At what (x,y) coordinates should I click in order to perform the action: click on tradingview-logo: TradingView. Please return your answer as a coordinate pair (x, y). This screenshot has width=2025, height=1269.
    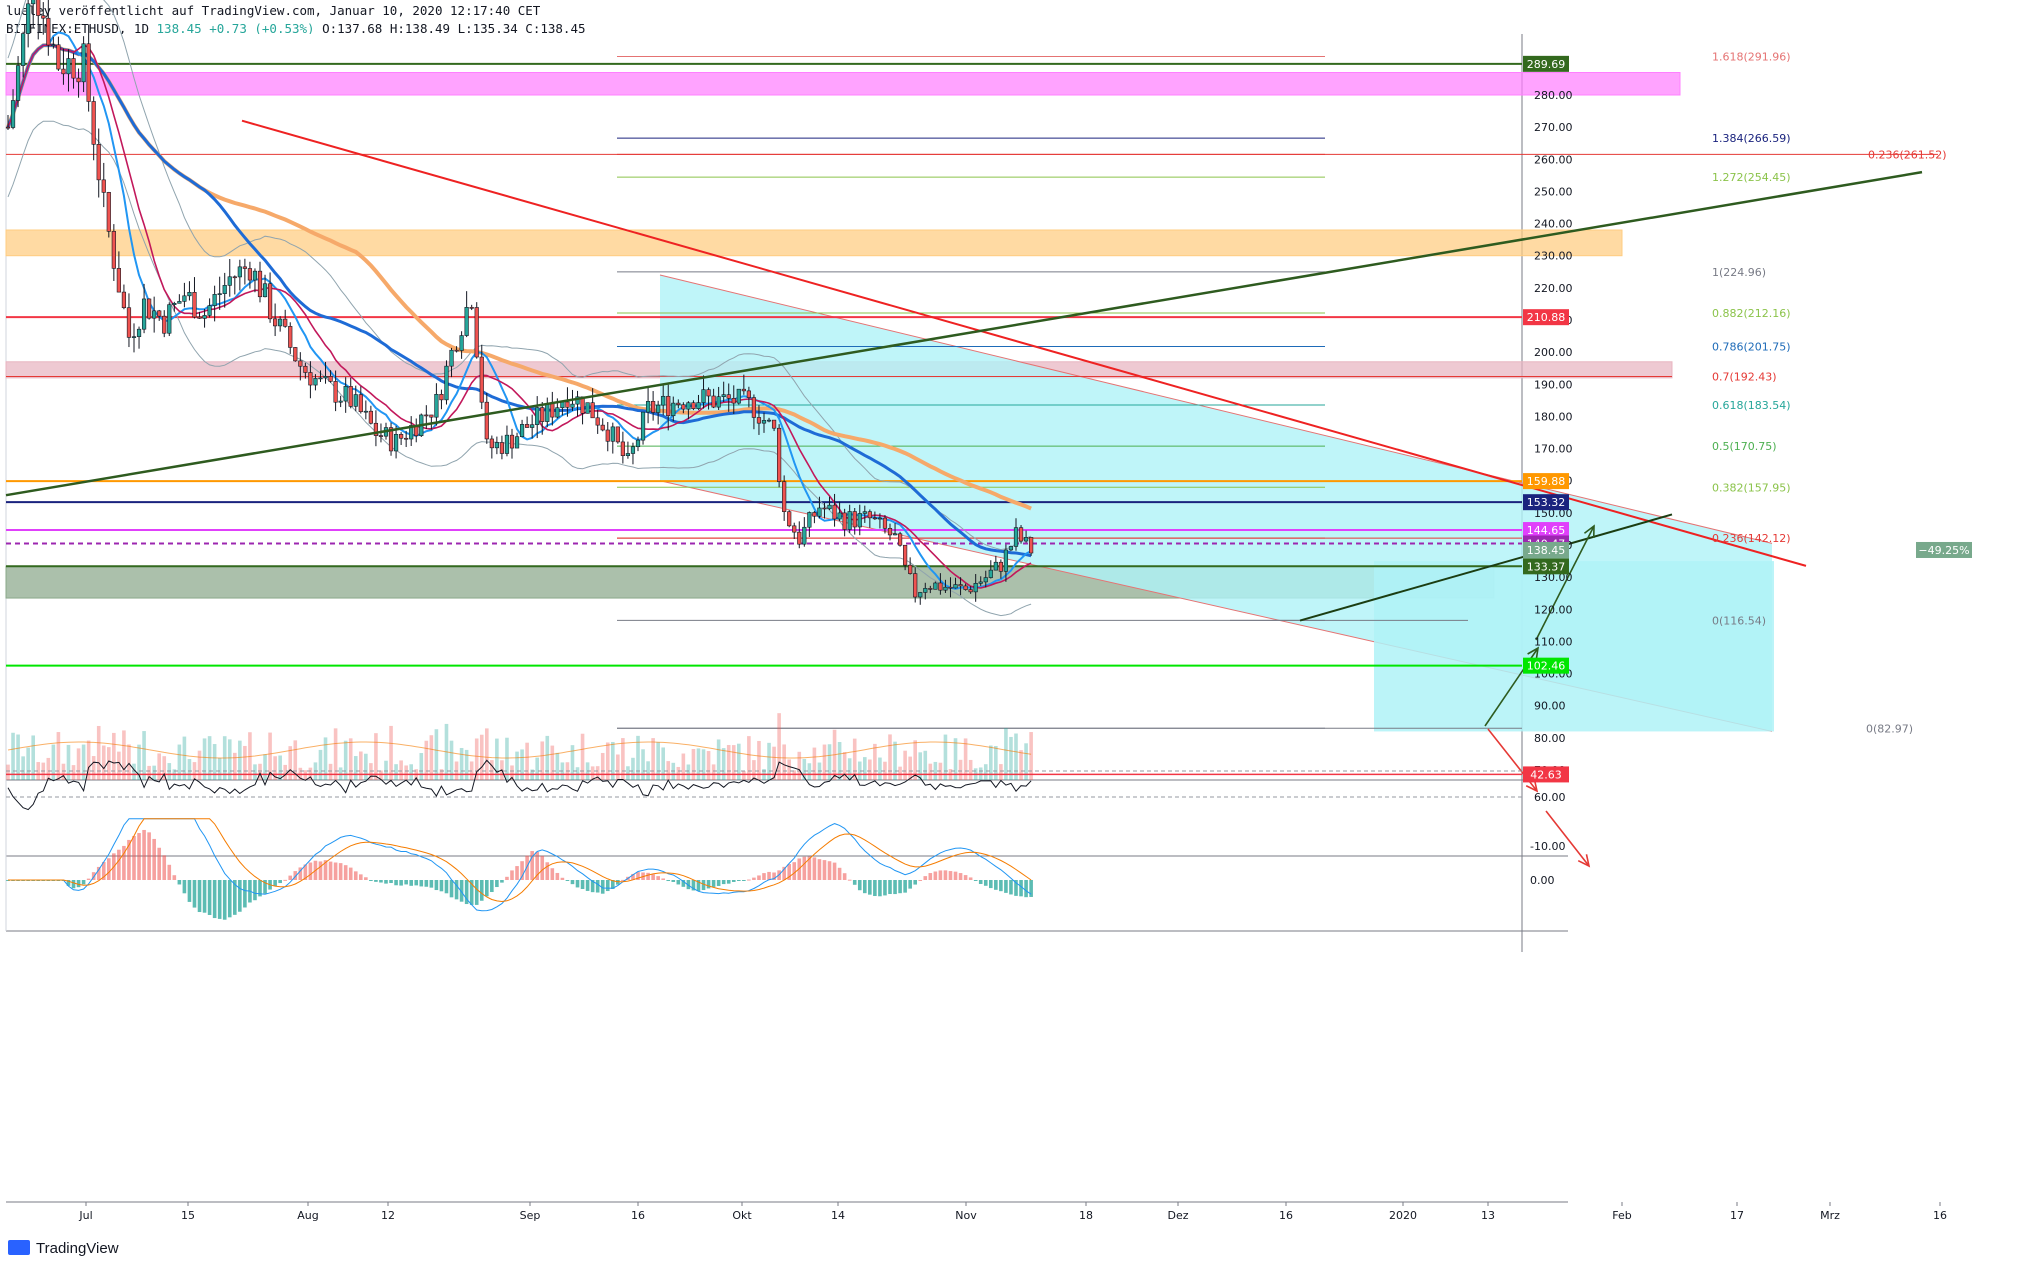
    Looking at the image, I should click on (63, 1248).